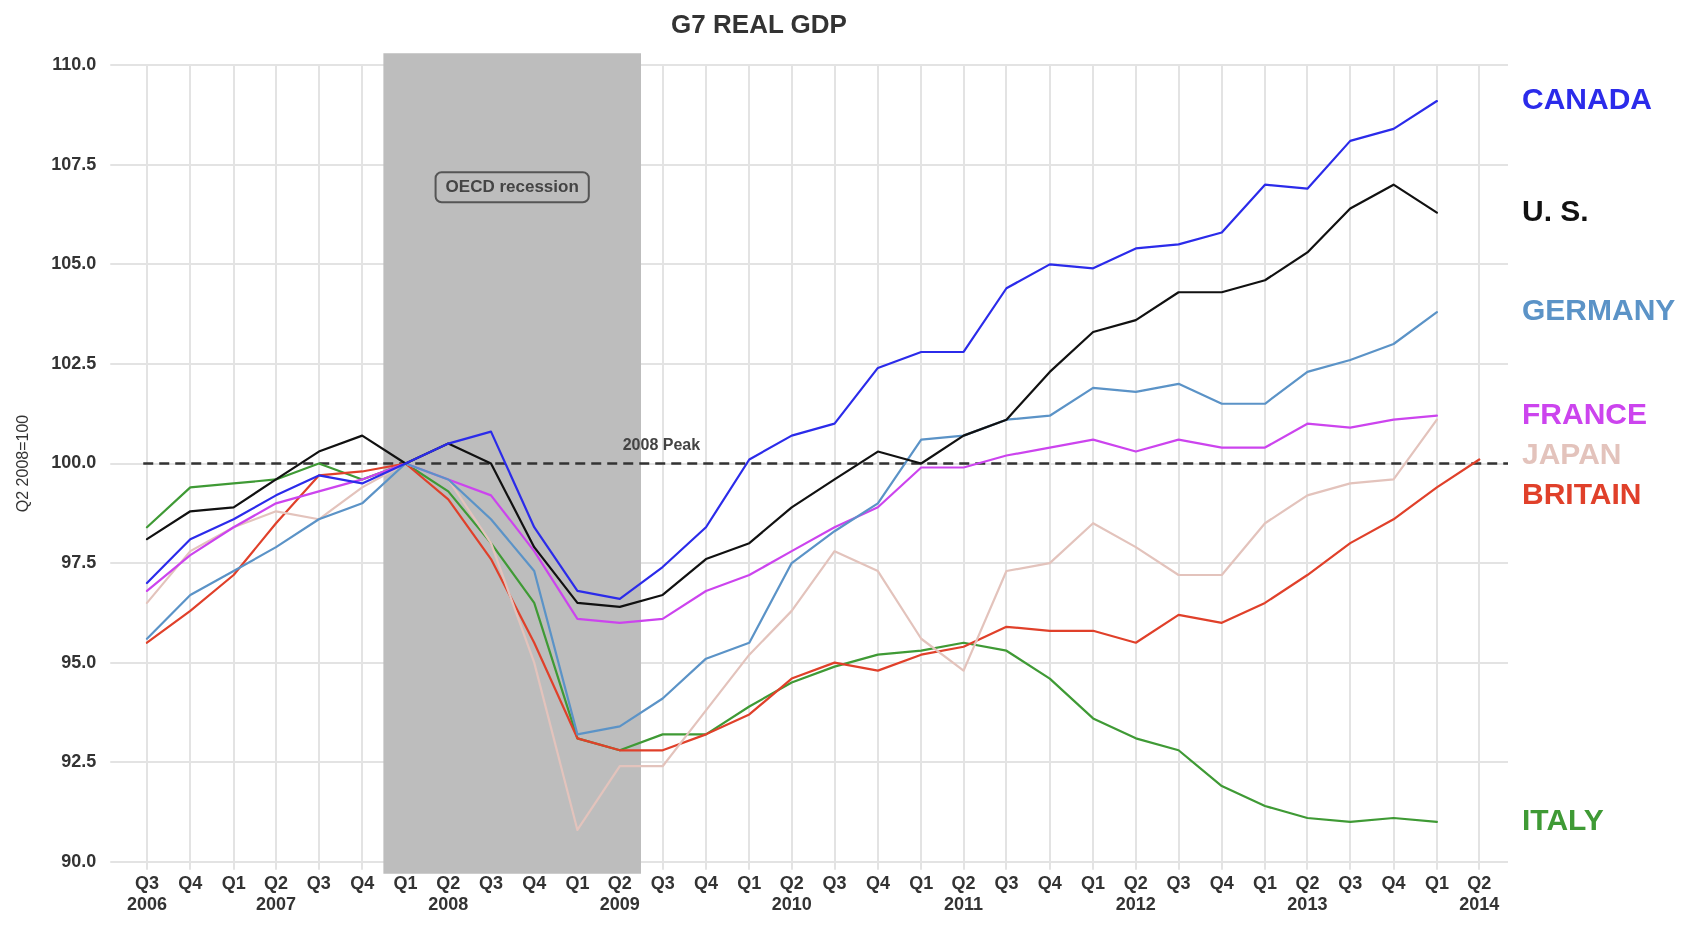  I want to click on text: JAPAN, so click(1572, 453).